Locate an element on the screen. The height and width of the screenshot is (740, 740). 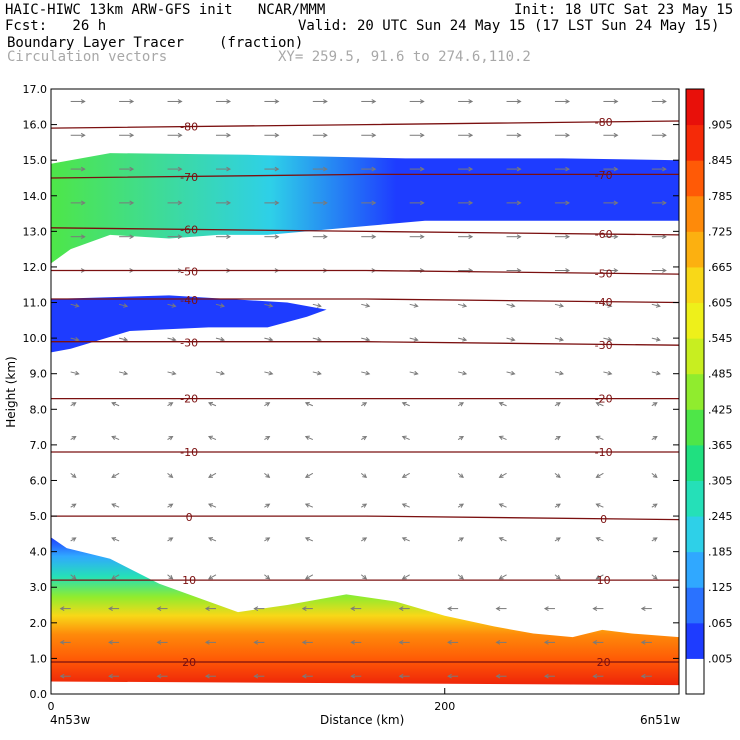
colorbar-label: .545 is located at coordinates (720, 338).